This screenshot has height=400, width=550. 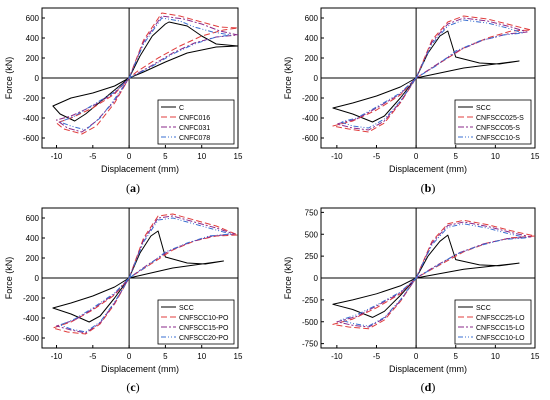 I want to click on legend-label: CNFSCC10-S, so click(x=498, y=138).